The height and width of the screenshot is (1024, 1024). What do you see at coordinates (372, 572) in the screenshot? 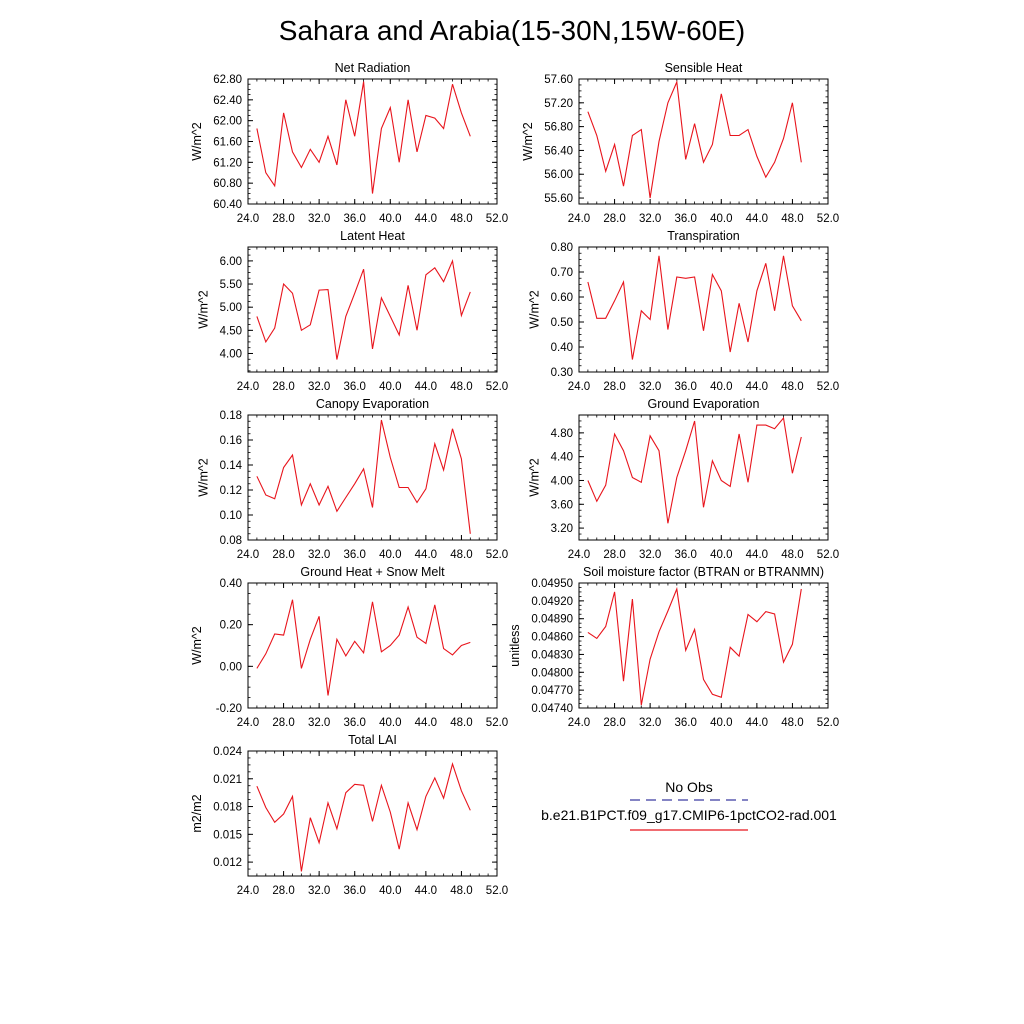
I see `panel-title: Ground Heat + Snow Melt` at bounding box center [372, 572].